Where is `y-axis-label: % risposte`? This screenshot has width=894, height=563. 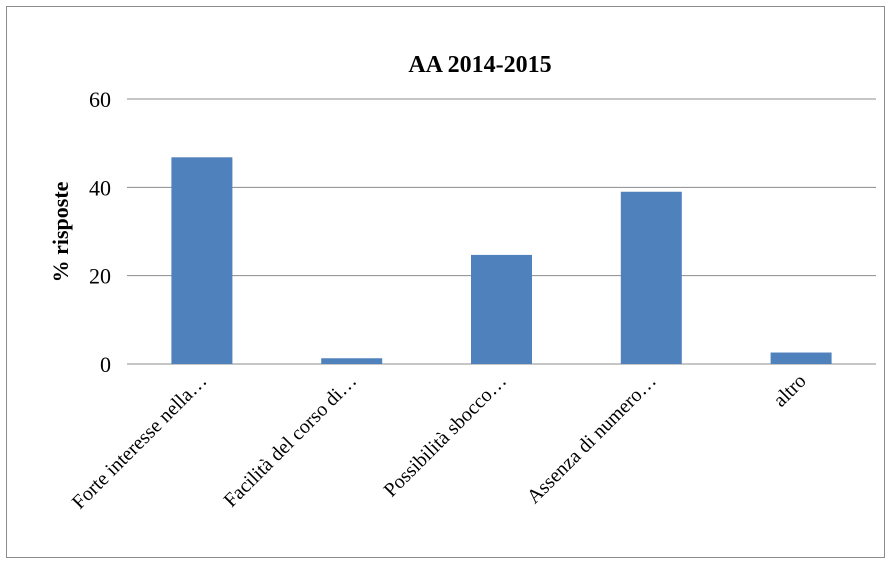
y-axis-label: % risposte is located at coordinates (60, 231).